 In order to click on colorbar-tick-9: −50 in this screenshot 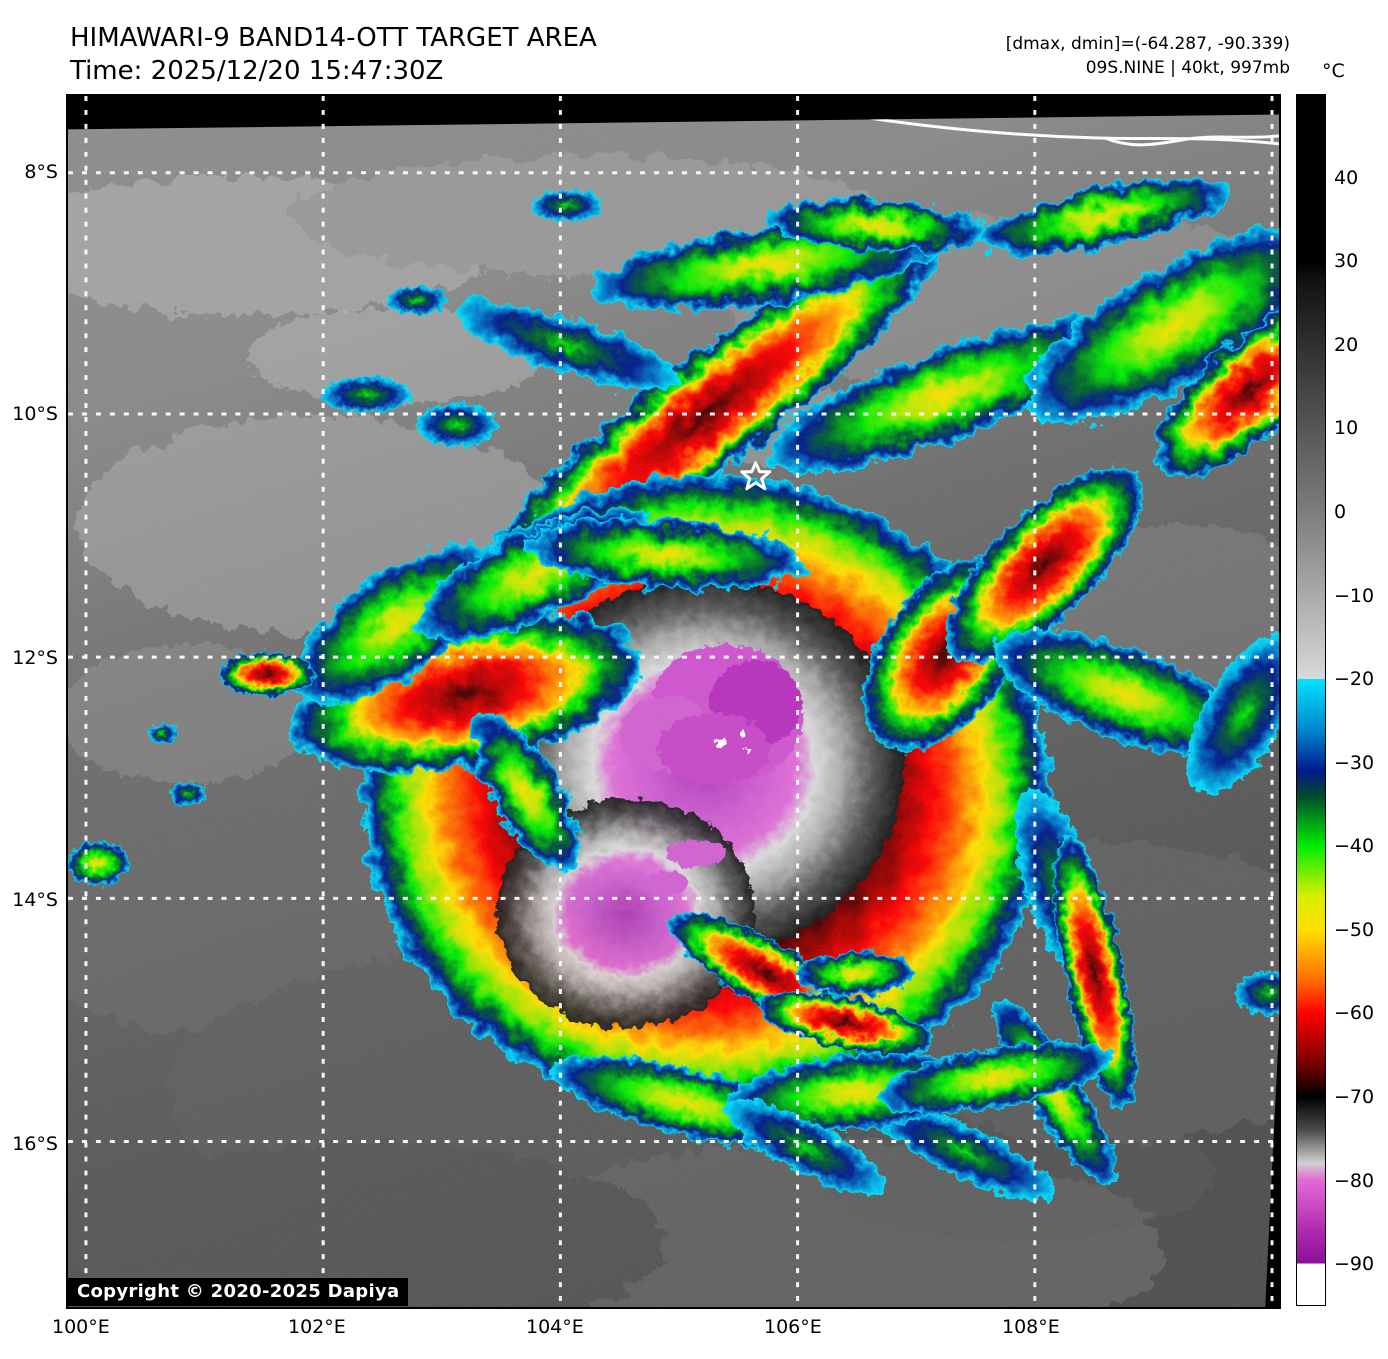, I will do `click(1354, 929)`.